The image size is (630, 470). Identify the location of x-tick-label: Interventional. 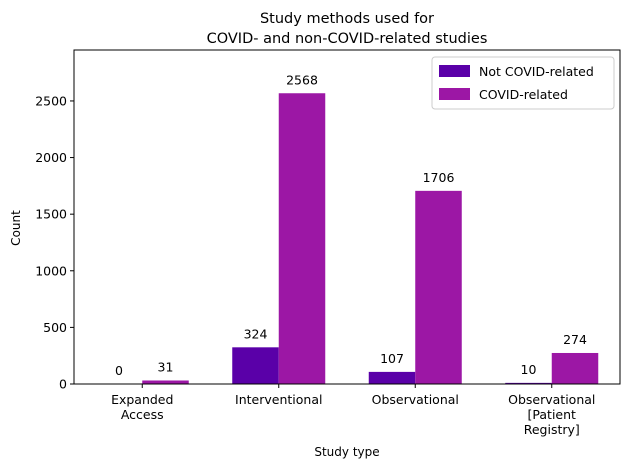
(278, 399).